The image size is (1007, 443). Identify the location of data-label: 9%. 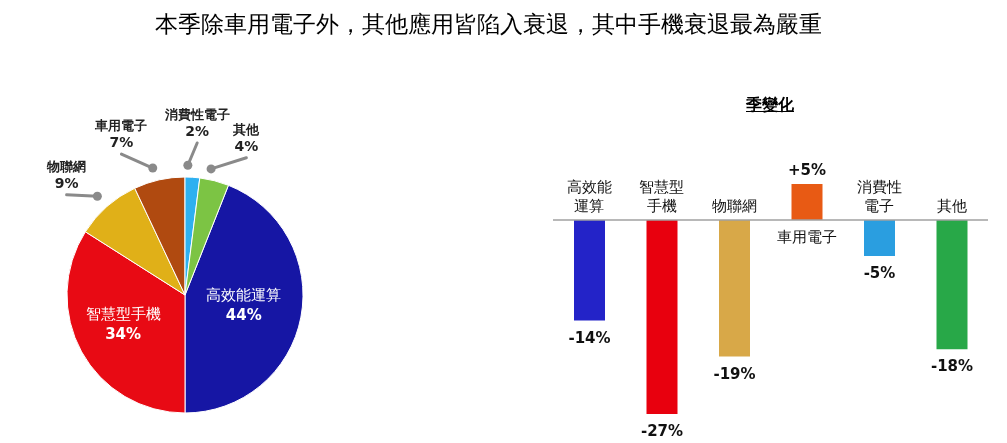
(66, 182).